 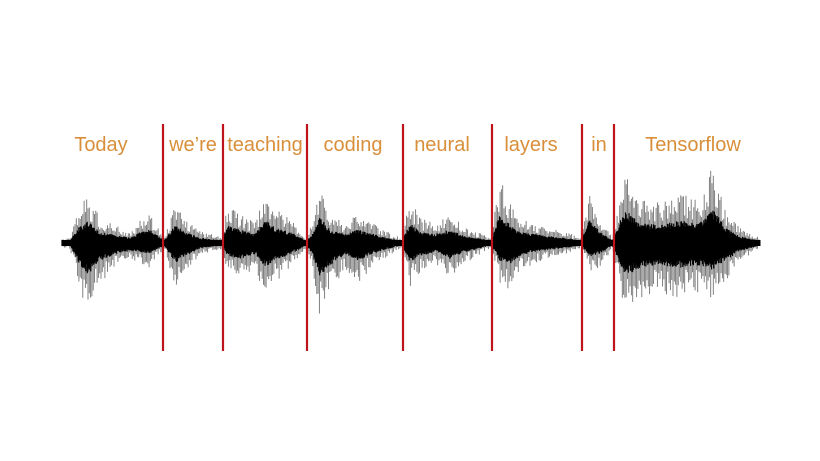 What do you see at coordinates (530, 145) in the screenshot?
I see `word-label: layers` at bounding box center [530, 145].